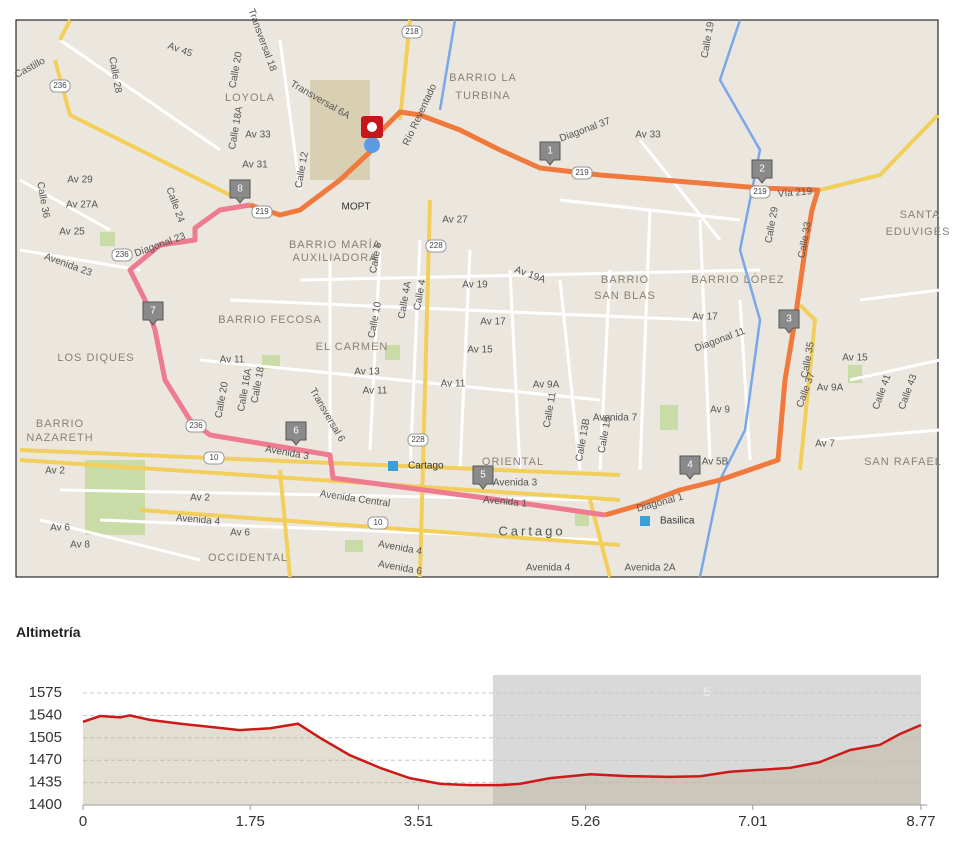  Describe the element at coordinates (420, 294) in the screenshot. I see `map-label: Calle 4` at that location.